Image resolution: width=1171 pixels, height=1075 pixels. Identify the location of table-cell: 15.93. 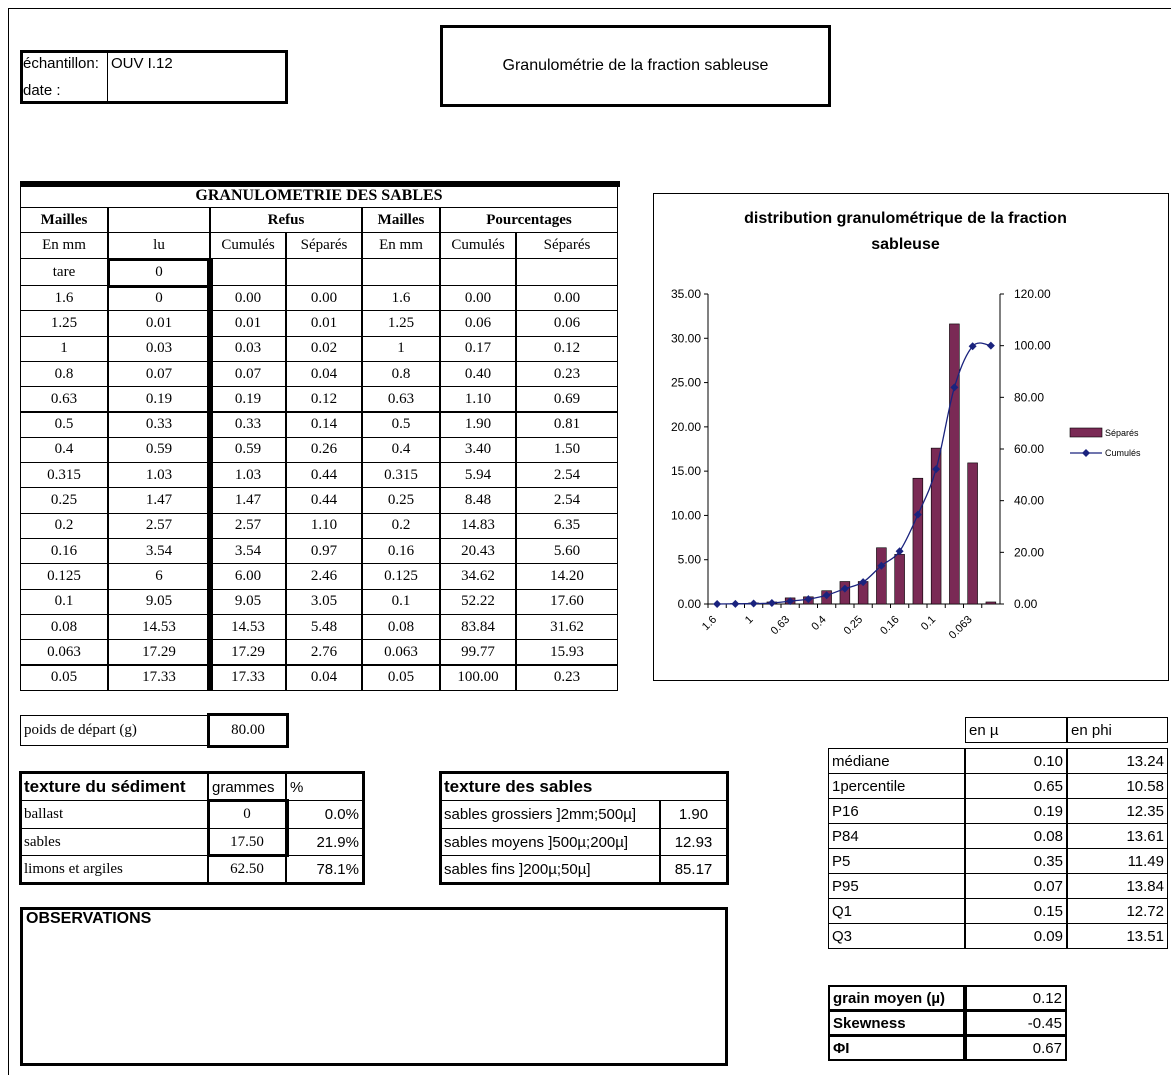
(567, 652).